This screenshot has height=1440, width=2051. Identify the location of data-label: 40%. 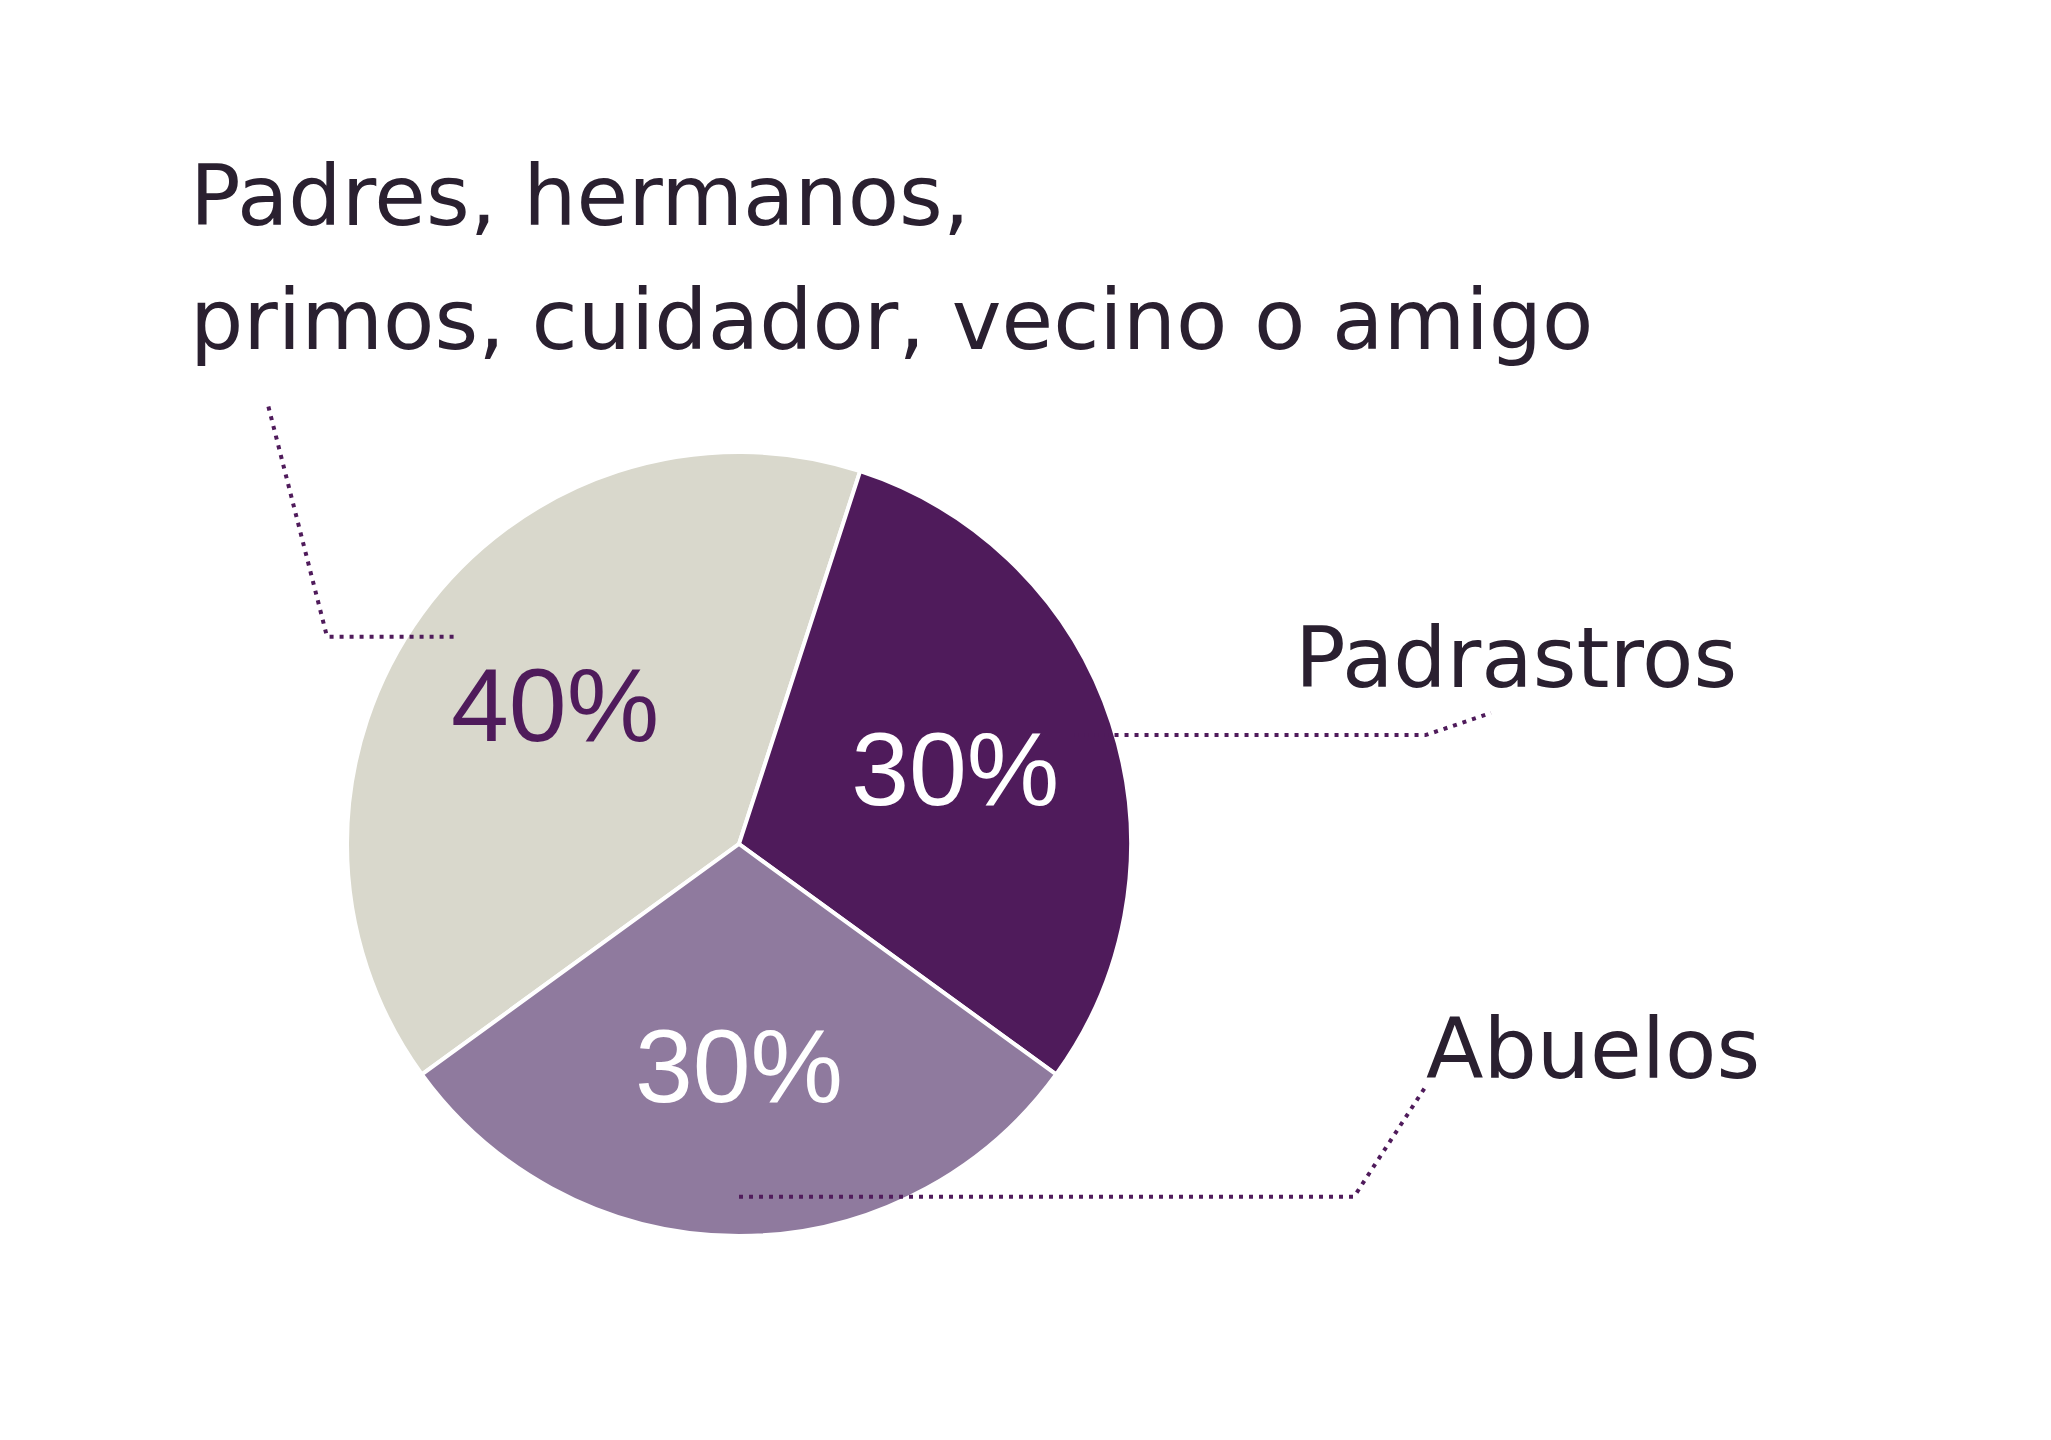
(555, 705).